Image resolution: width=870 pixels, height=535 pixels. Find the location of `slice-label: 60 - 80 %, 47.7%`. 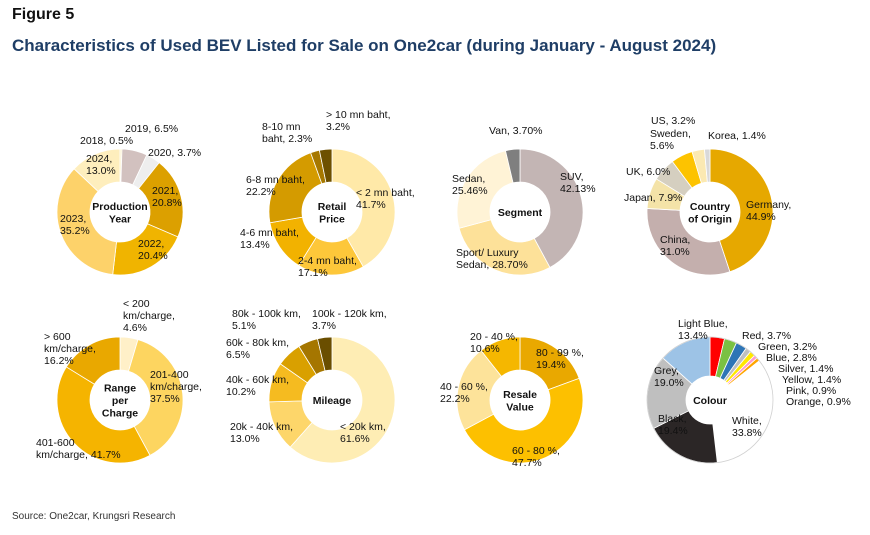

slice-label: 60 - 80 %, 47.7% is located at coordinates (536, 457).